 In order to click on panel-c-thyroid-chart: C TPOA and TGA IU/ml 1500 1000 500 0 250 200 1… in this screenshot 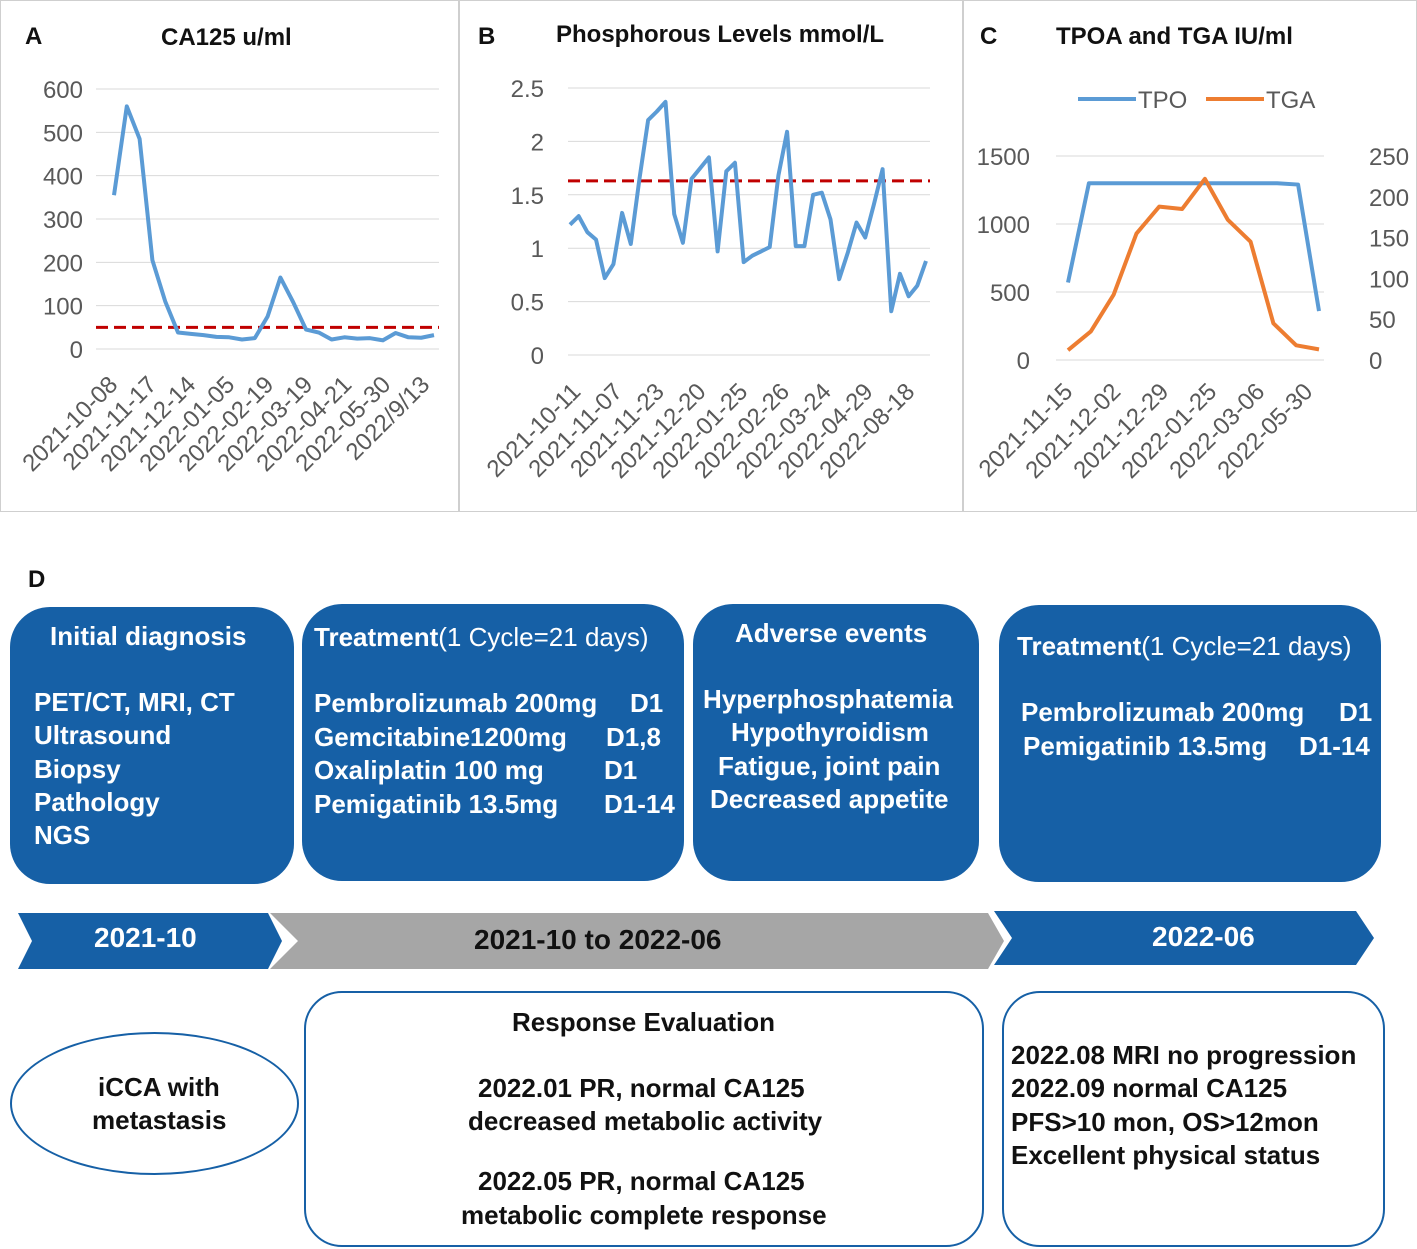, I will do `click(1190, 256)`.